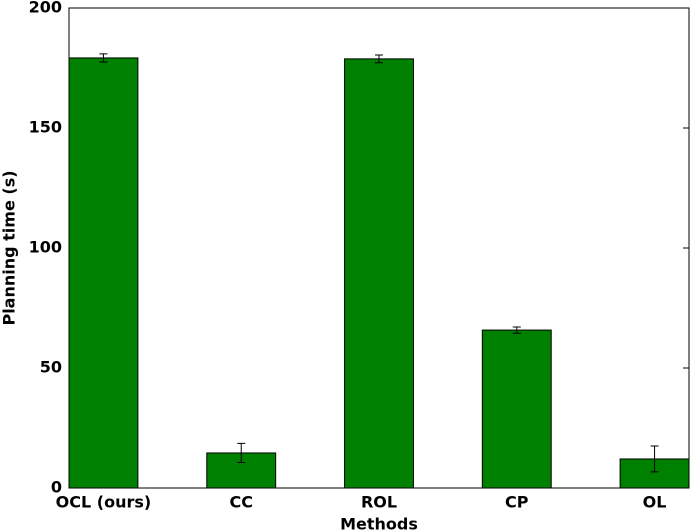 The height and width of the screenshot is (532, 691). Describe the element at coordinates (56, 487) in the screenshot. I see `y-tick-label: 0` at that location.